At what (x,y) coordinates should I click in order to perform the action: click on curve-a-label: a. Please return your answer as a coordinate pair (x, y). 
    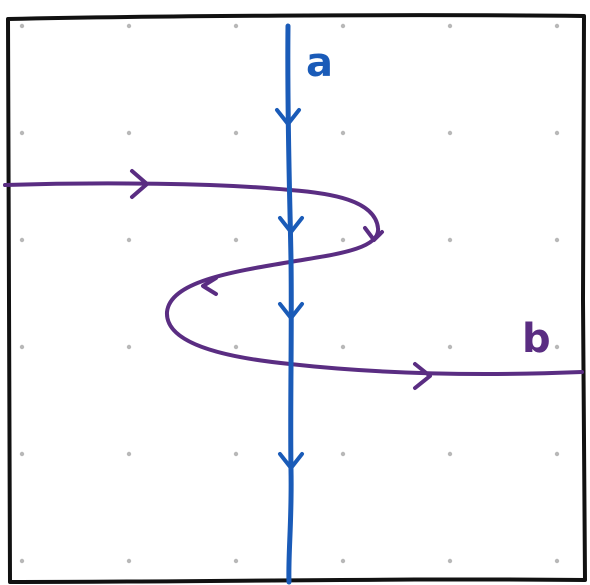
    Looking at the image, I should click on (319, 63).